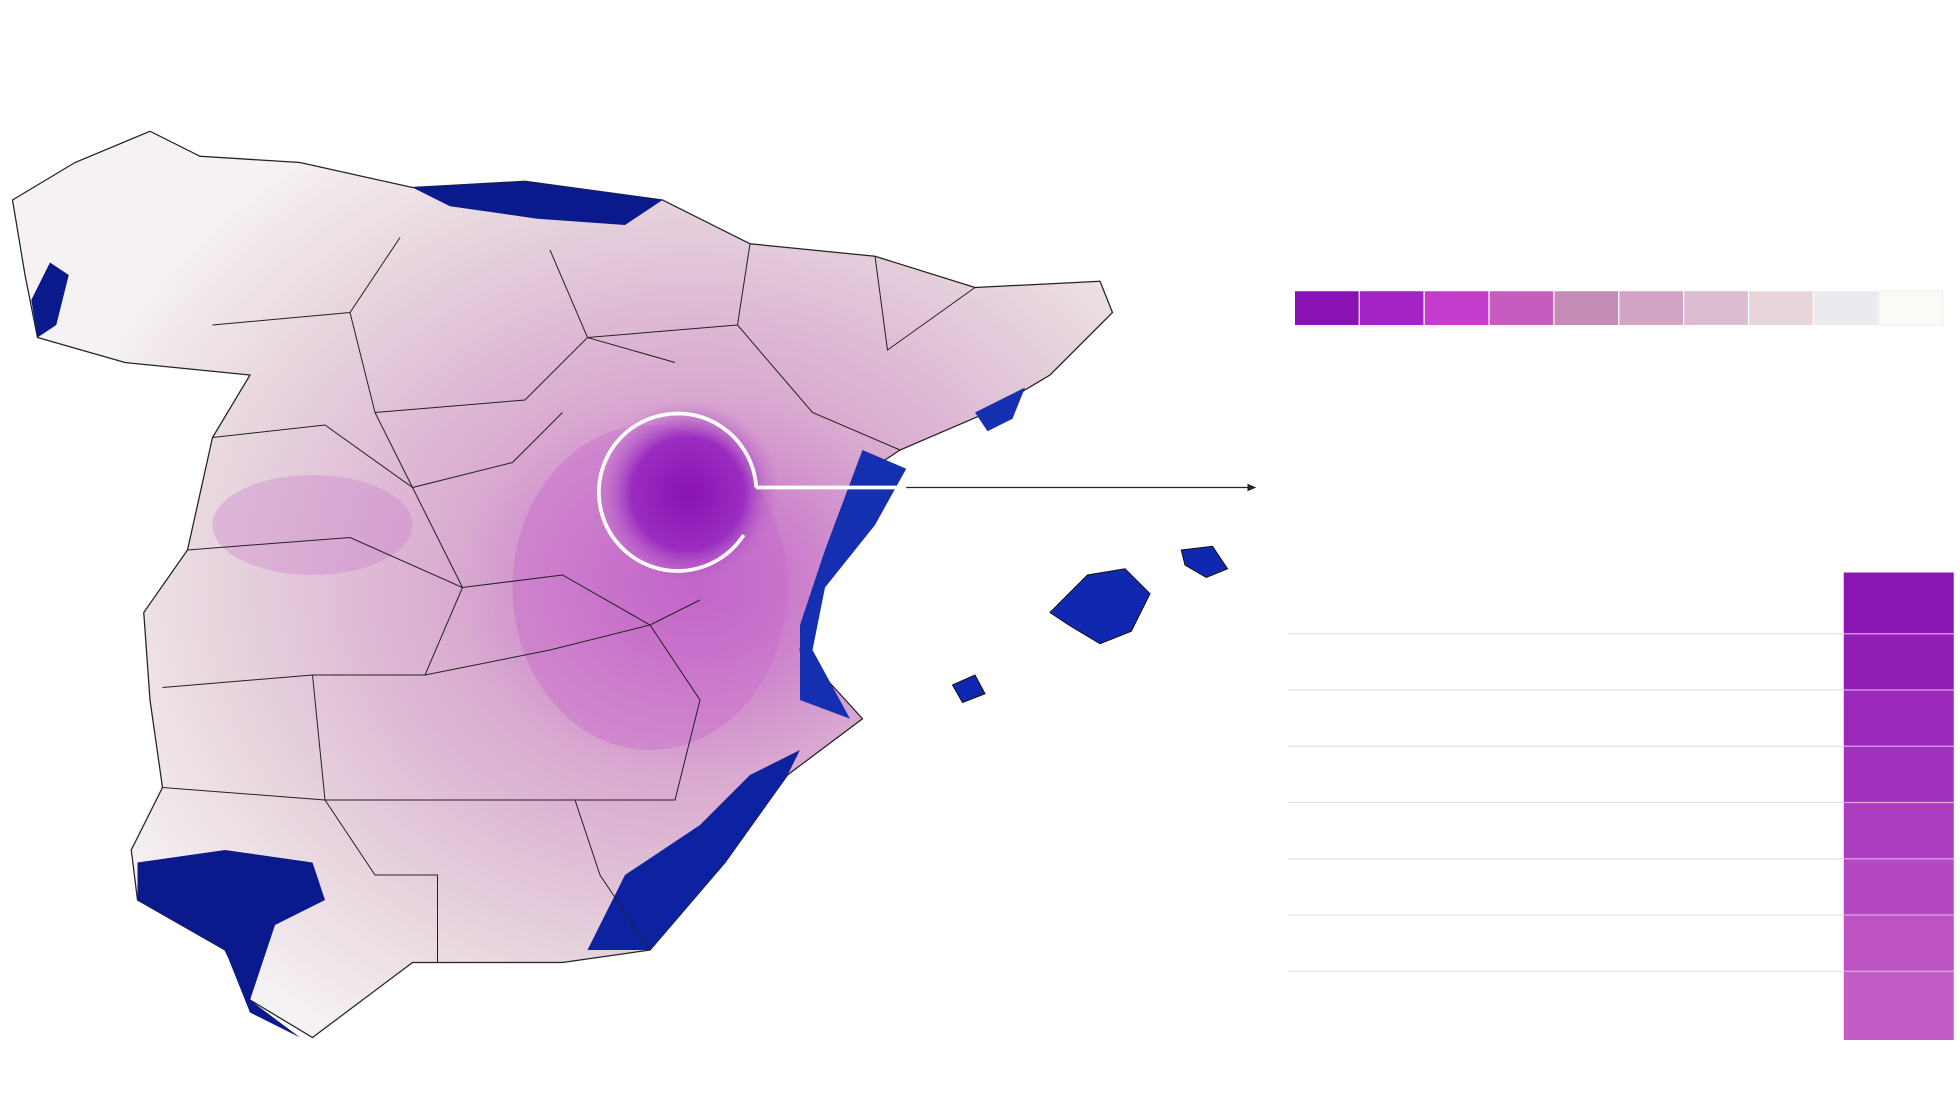 This screenshot has height=1108, width=1960. Describe the element at coordinates (1252, 487) in the screenshot. I see `pointer-head` at that location.